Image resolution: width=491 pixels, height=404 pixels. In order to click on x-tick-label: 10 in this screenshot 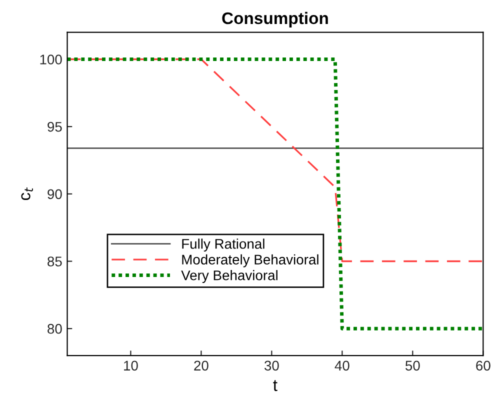, I will do `click(131, 365)`.